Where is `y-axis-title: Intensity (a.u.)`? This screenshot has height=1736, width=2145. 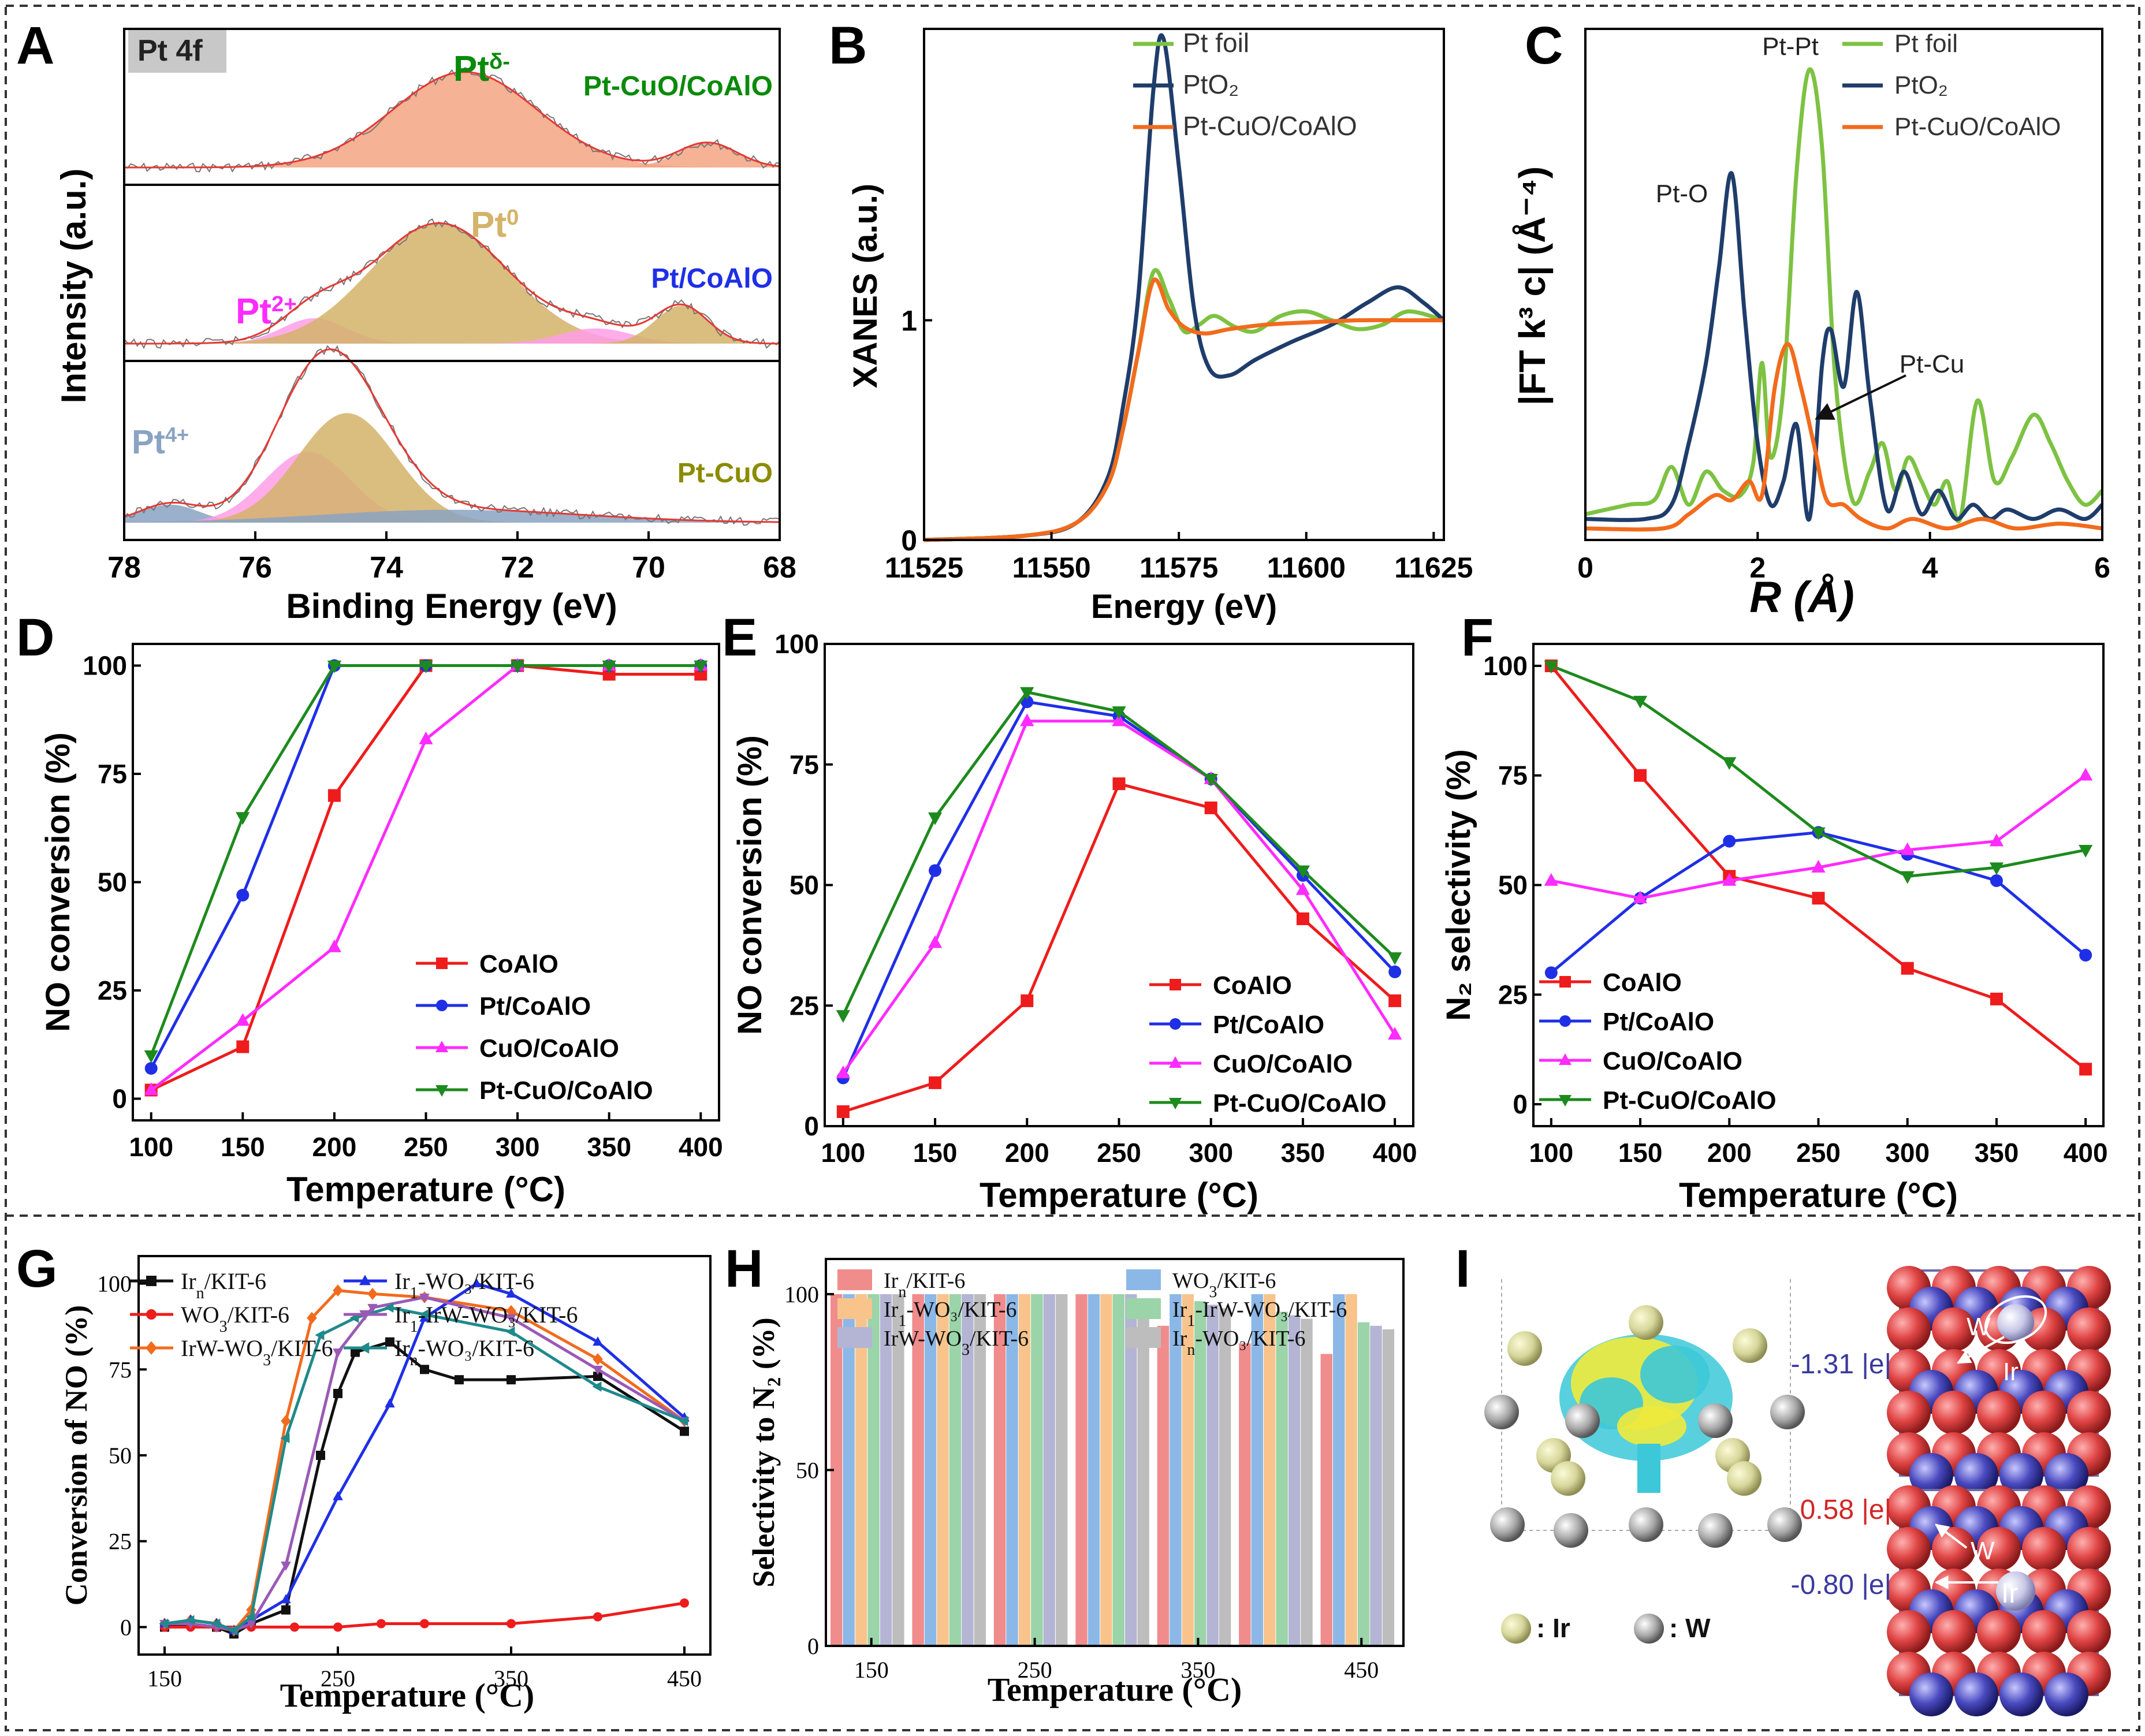
y-axis-title: Intensity (a.u.) is located at coordinates (73, 287).